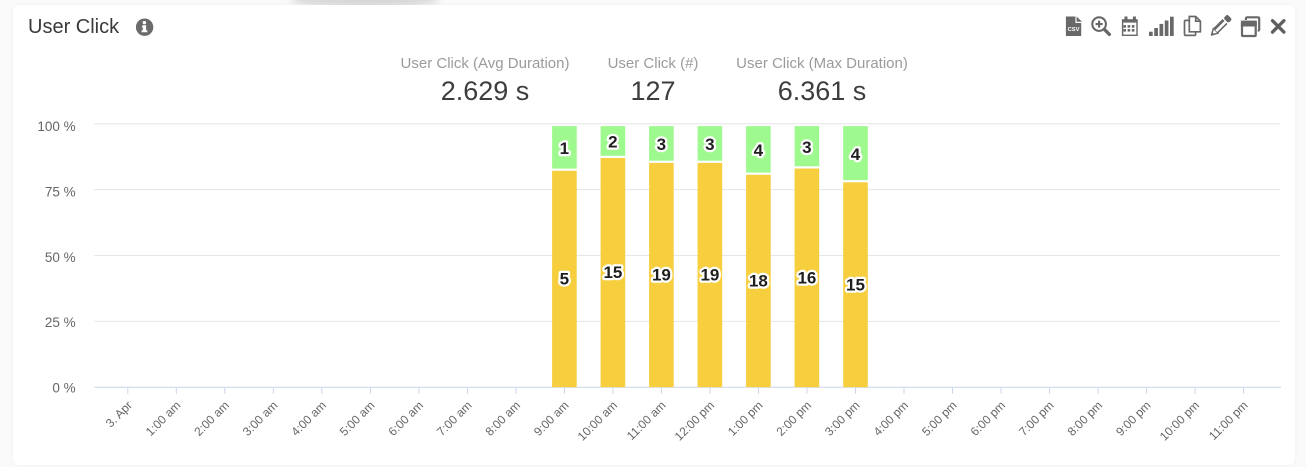 The height and width of the screenshot is (467, 1306). I want to click on svg-text: 2, so click(612, 142).